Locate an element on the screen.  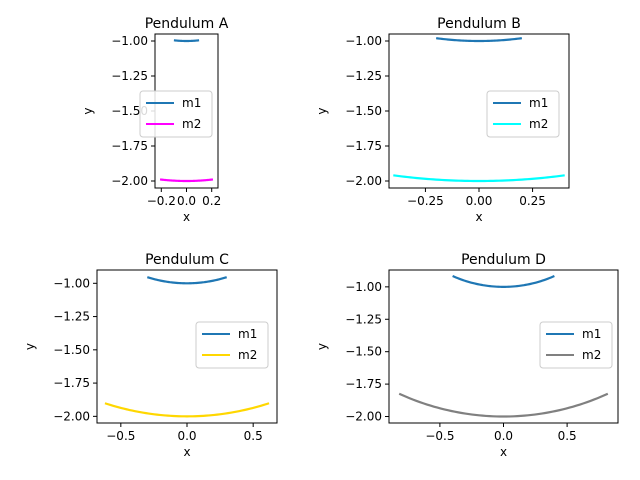
subplot-title: Pendulum B is located at coordinates (479, 24).